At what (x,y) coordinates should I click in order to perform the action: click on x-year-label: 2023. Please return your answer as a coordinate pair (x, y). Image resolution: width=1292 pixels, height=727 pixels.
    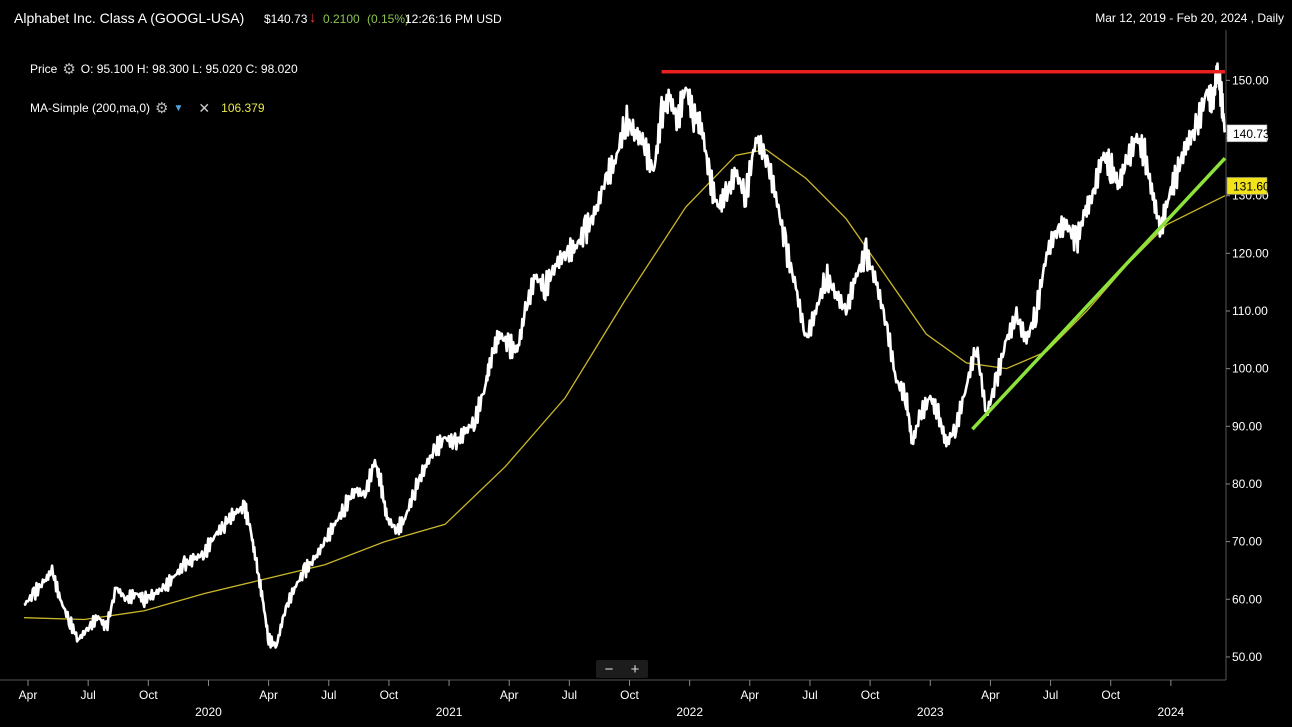
    Looking at the image, I should click on (930, 712).